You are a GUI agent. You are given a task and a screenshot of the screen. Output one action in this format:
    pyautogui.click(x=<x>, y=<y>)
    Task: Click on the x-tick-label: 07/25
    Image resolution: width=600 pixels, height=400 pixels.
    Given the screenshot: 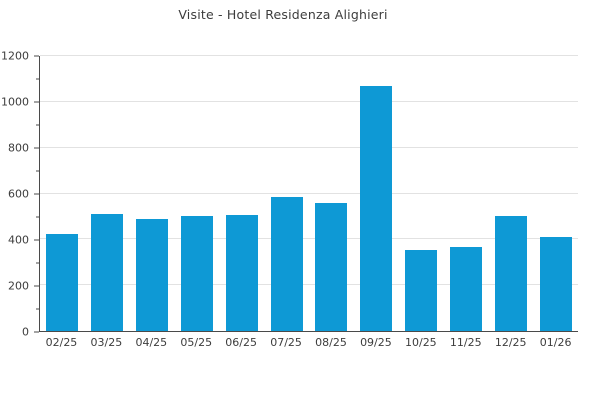 What is the action you would take?
    pyautogui.click(x=286, y=342)
    